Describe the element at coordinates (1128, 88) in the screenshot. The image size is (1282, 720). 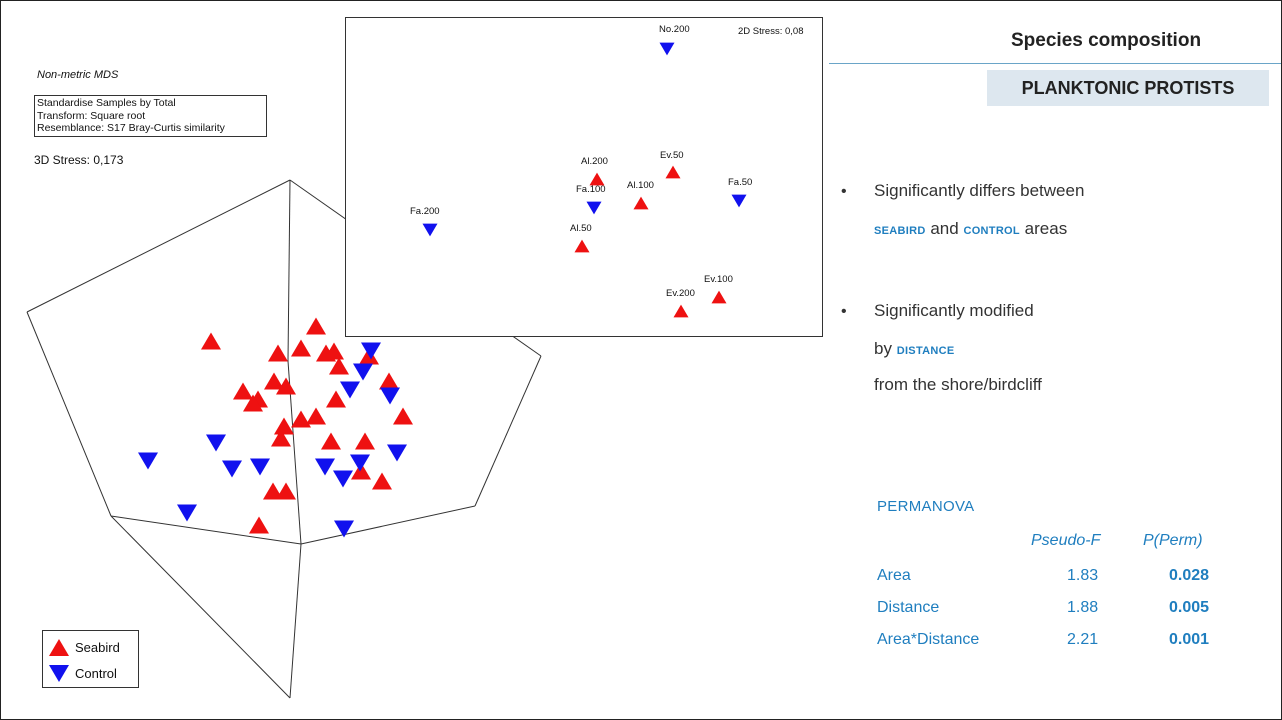
I see `section-badge: PLANKTONIC PROTISTS` at that location.